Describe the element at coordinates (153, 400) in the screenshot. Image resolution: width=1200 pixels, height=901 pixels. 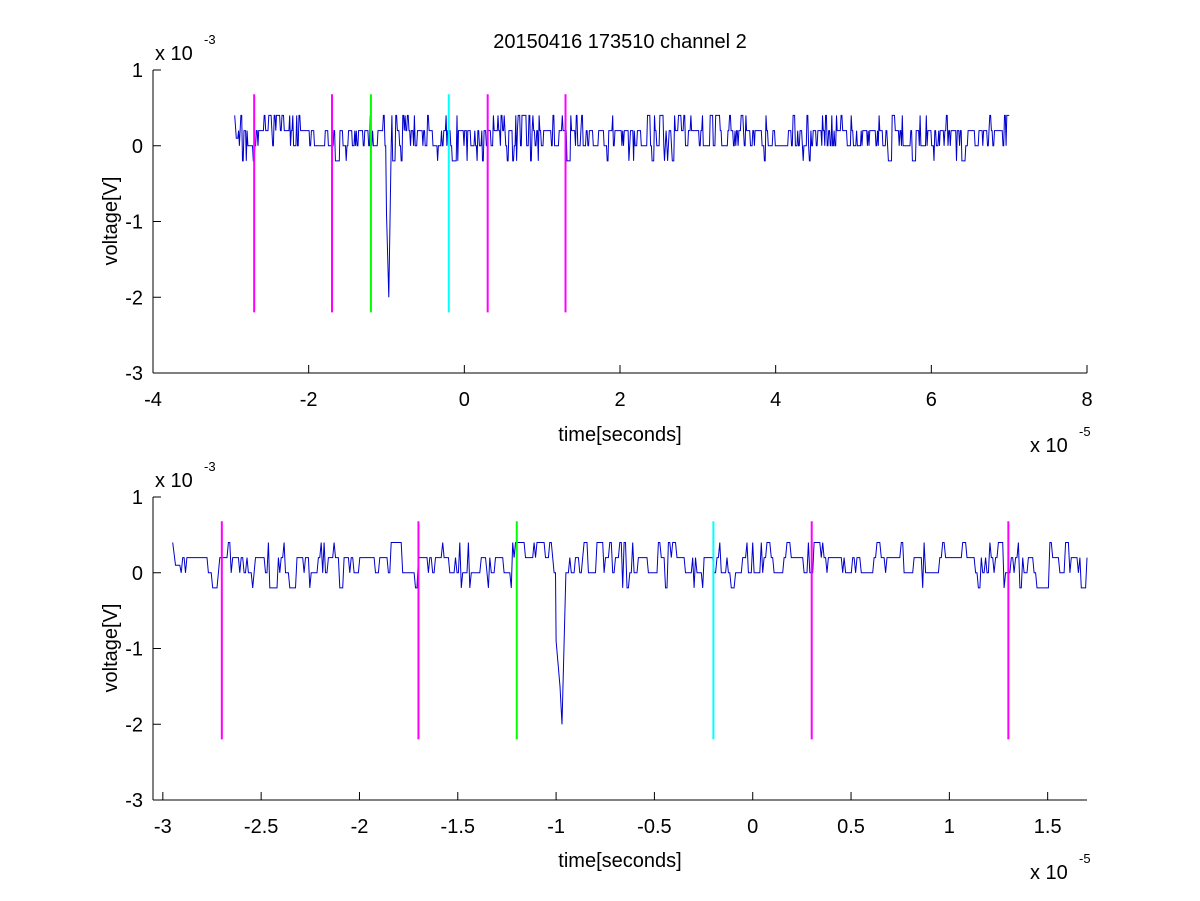
I see `x-tick-label: -4` at that location.